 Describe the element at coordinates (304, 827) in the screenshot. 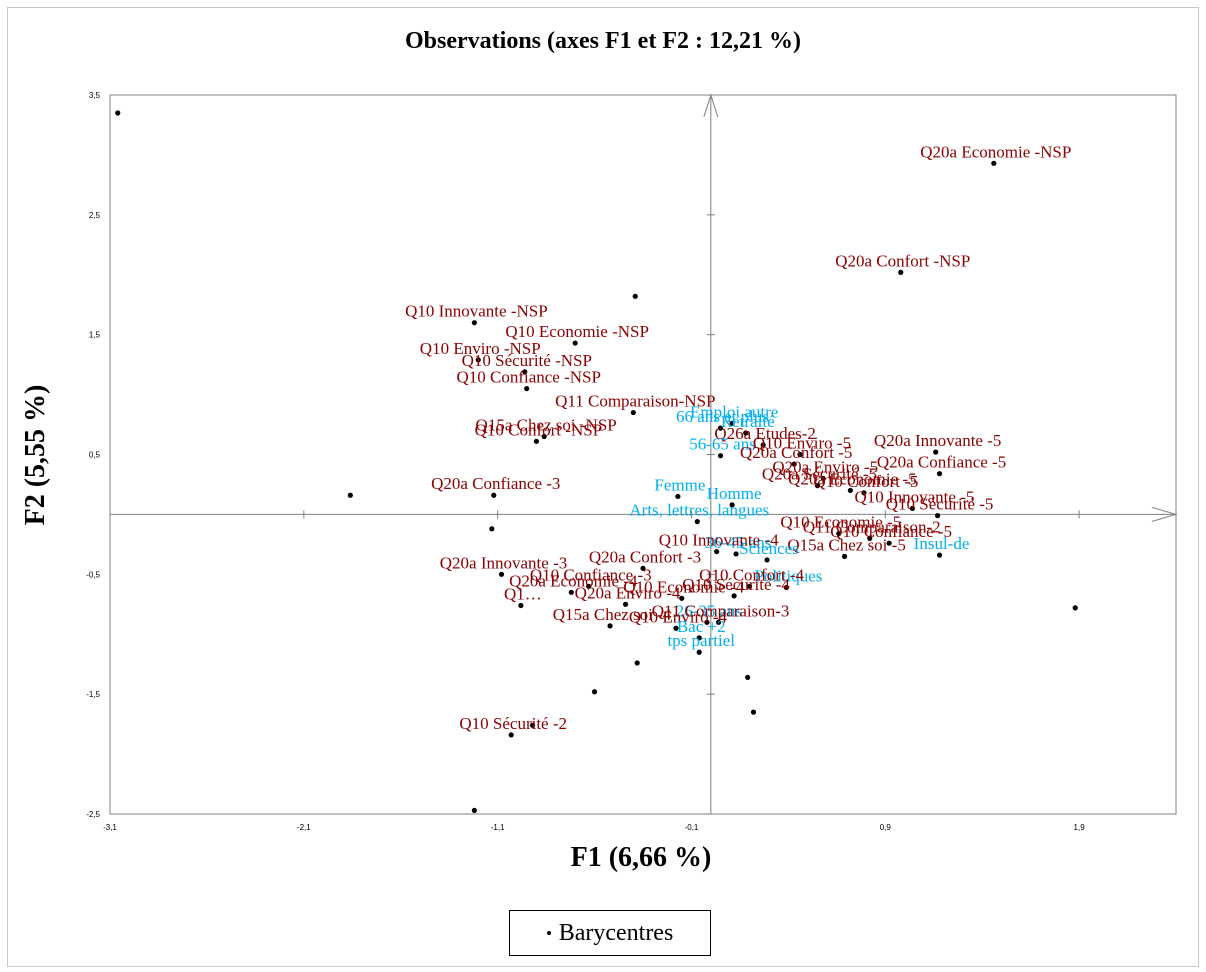

I see `x-tick-label: -2,1` at that location.